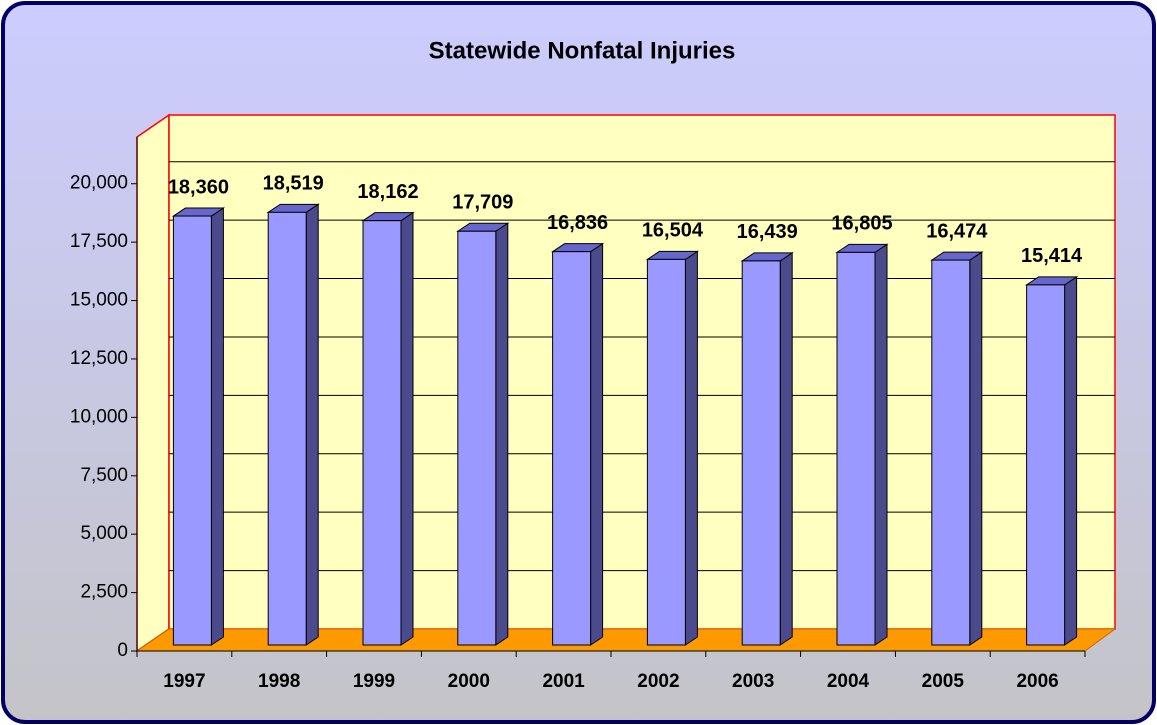 This screenshot has height=725, width=1157. Describe the element at coordinates (99, 300) in the screenshot. I see `y-tick-label: 15,000` at that location.